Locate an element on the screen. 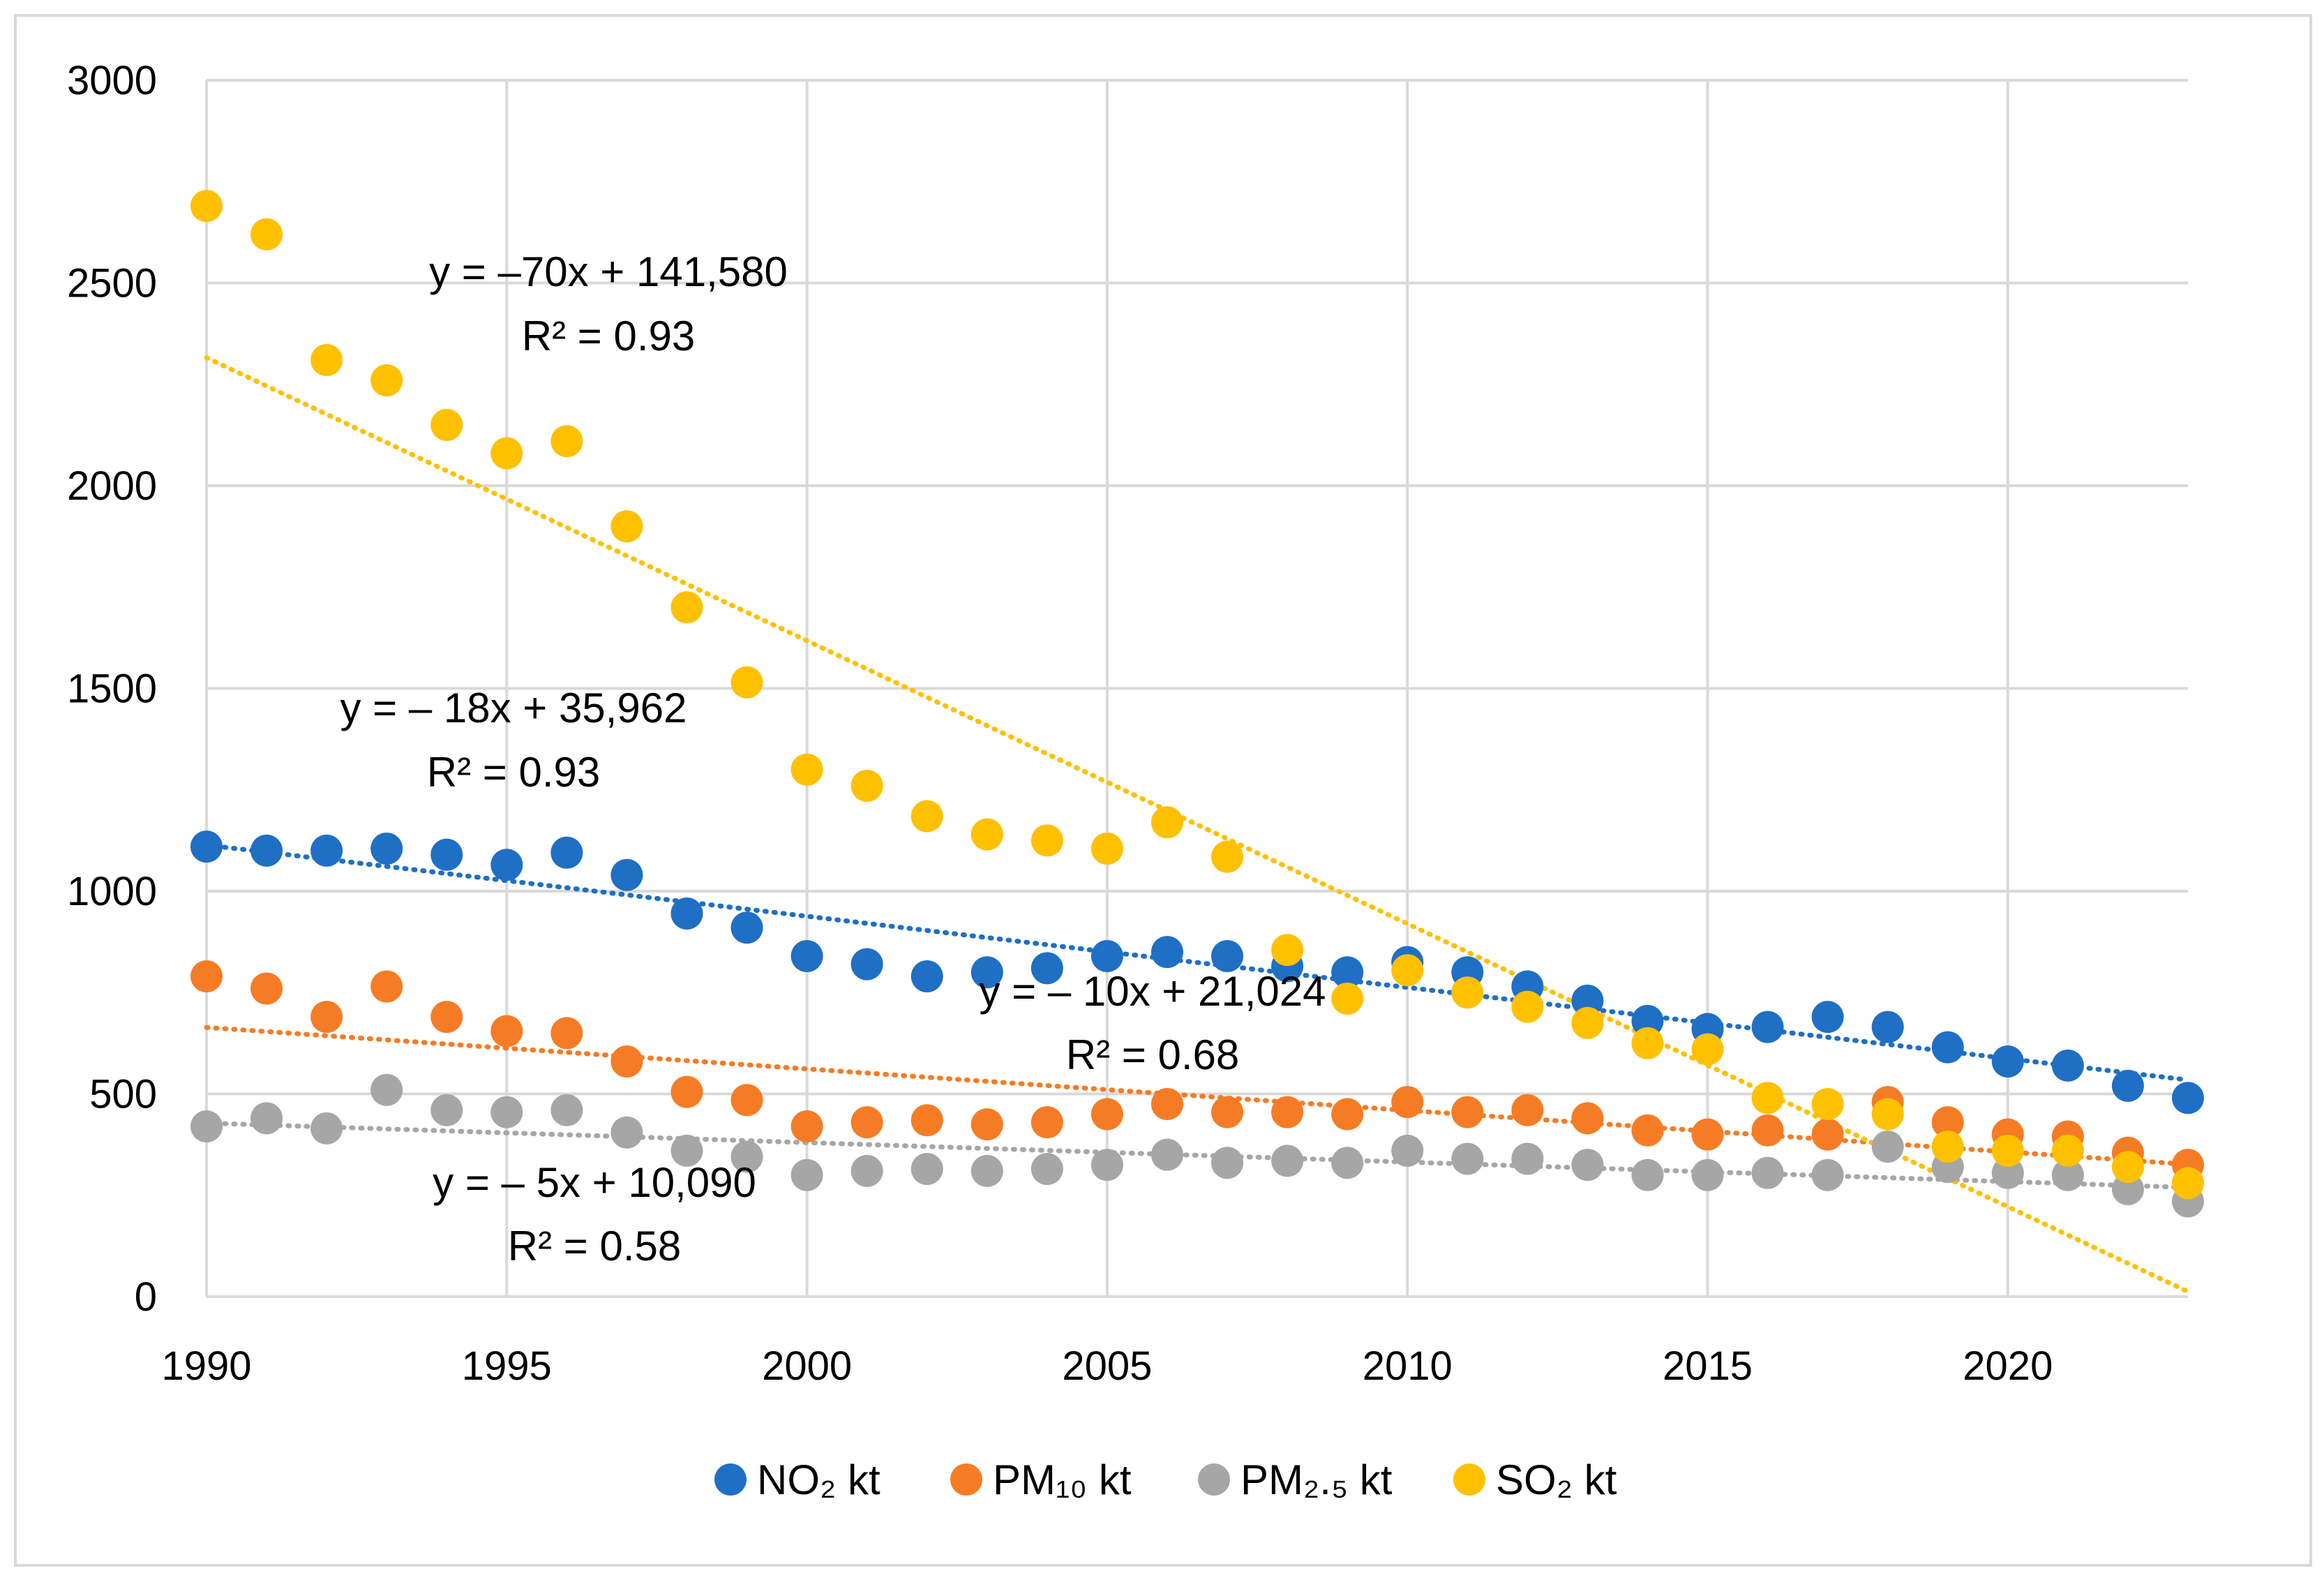 This screenshot has width=2324, height=1580. y-tick-label-1000: 1000 is located at coordinates (112, 891).